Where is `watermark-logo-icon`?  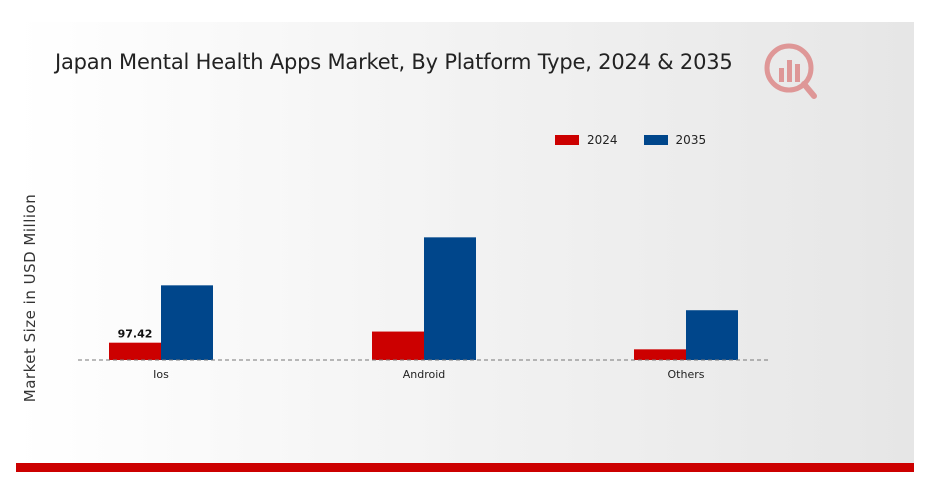
watermark-logo-icon is located at coordinates (789, 70).